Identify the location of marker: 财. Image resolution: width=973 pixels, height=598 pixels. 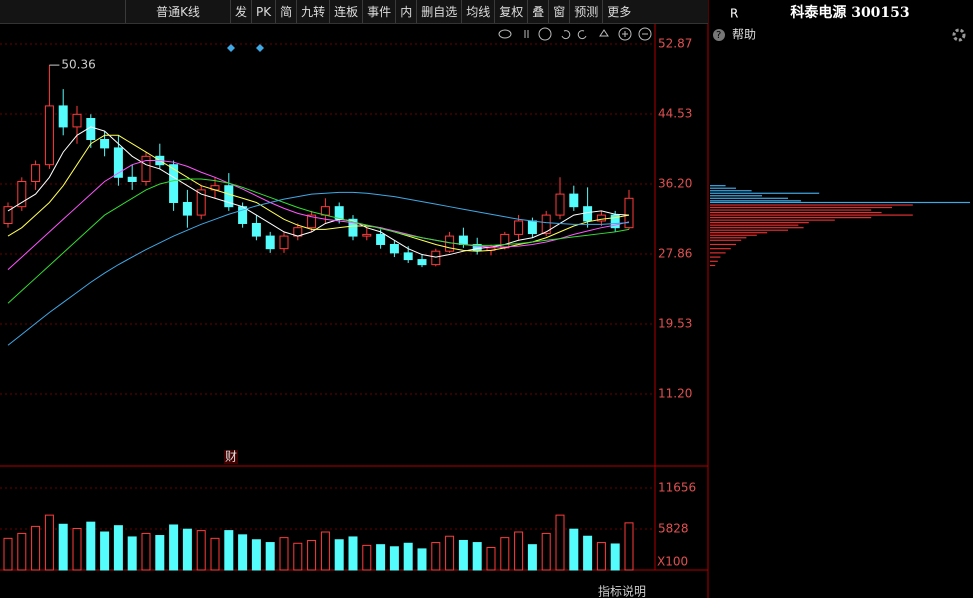
(231, 457).